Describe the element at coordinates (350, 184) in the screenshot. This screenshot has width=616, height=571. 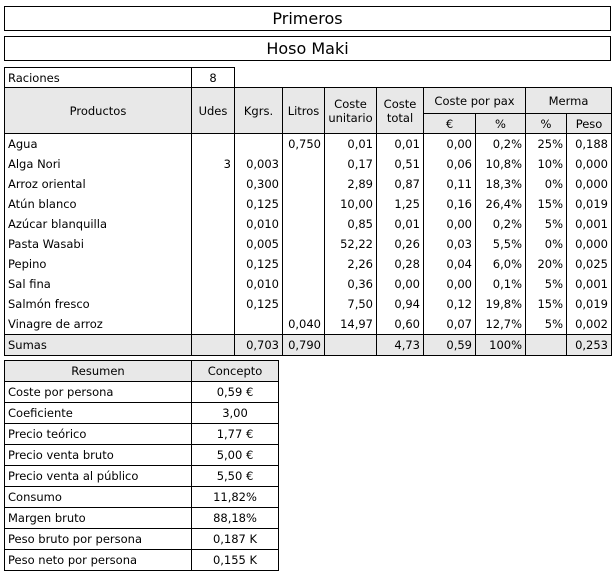
I see `ingredient-coste-unitario: 2,89` at that location.